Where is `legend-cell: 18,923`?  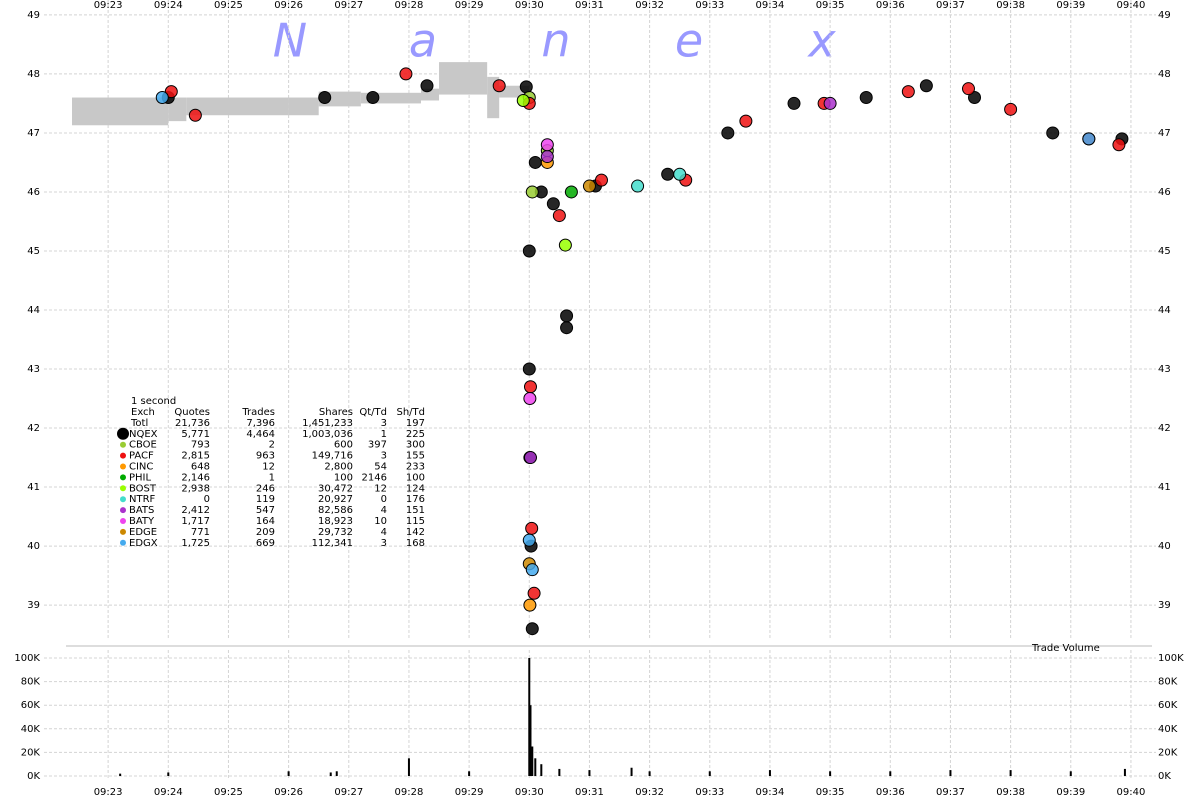
legend-cell: 18,923 is located at coordinates (335, 521).